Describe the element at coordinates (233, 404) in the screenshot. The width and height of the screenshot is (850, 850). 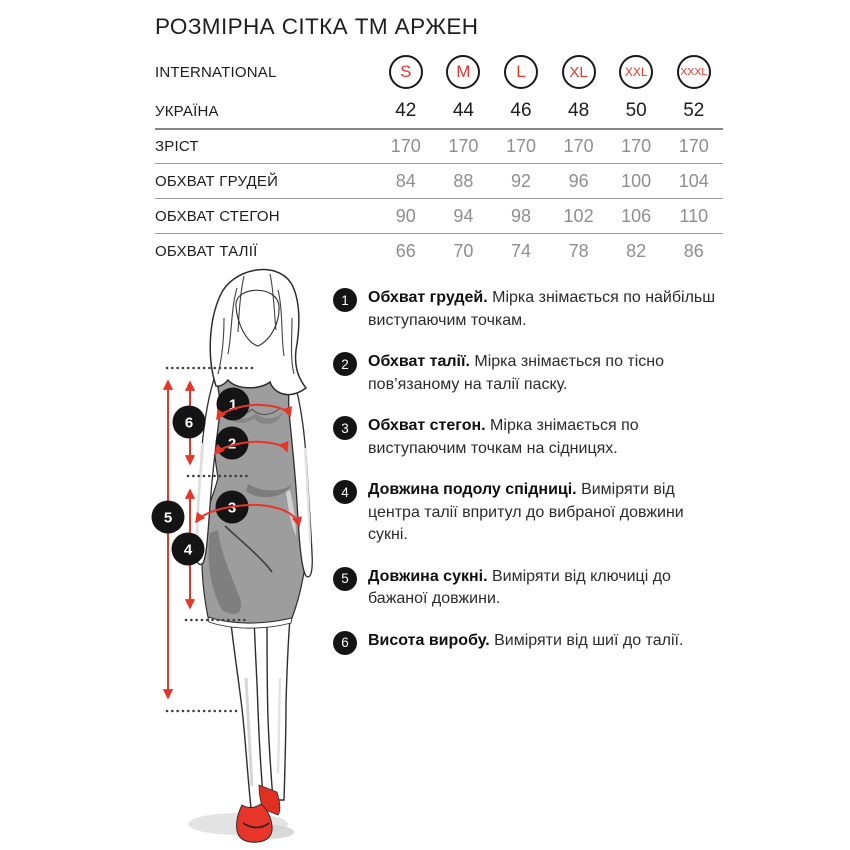
I see `svg-text: 1` at that location.